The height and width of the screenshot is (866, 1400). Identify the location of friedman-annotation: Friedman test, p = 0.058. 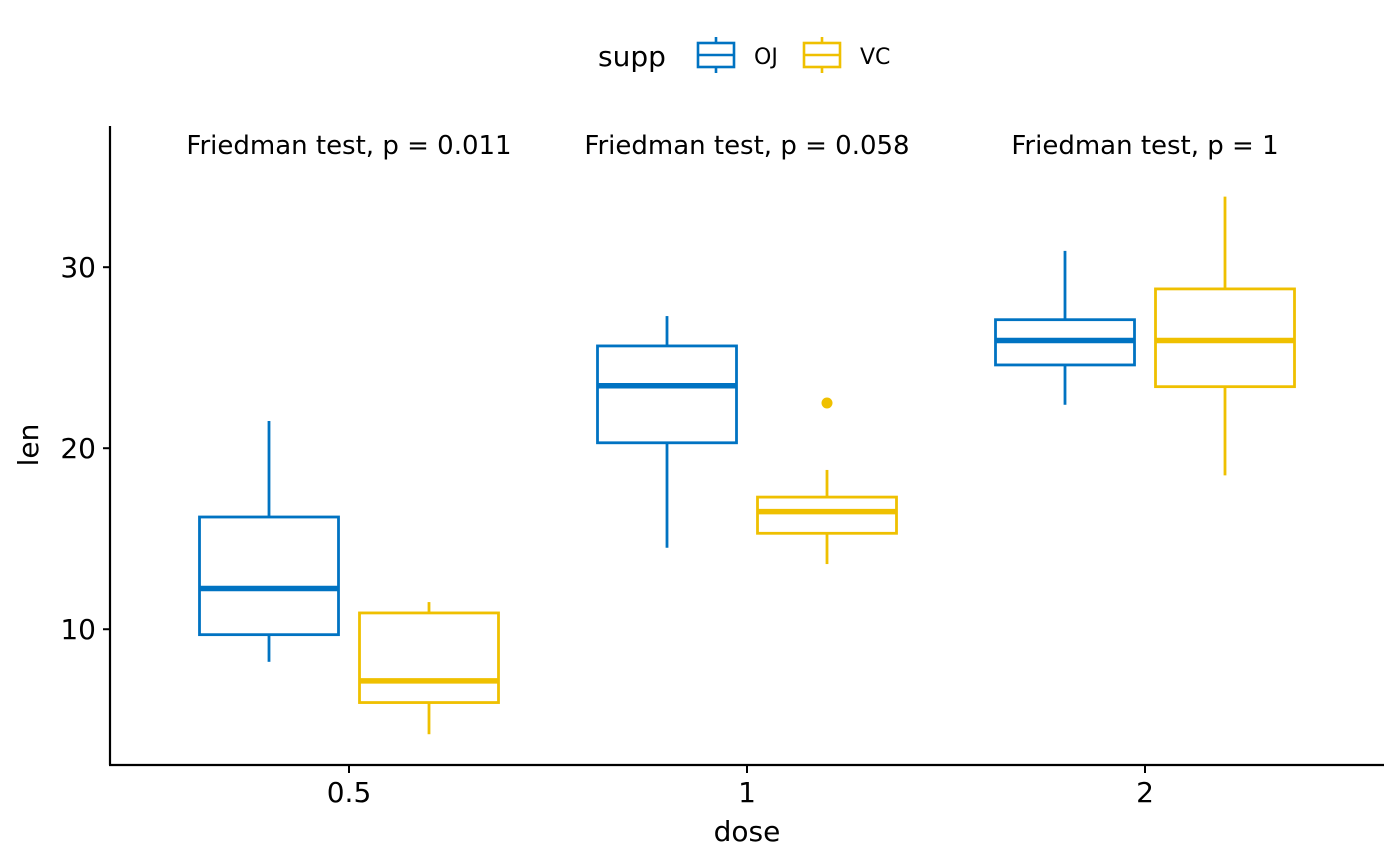
(746, 146).